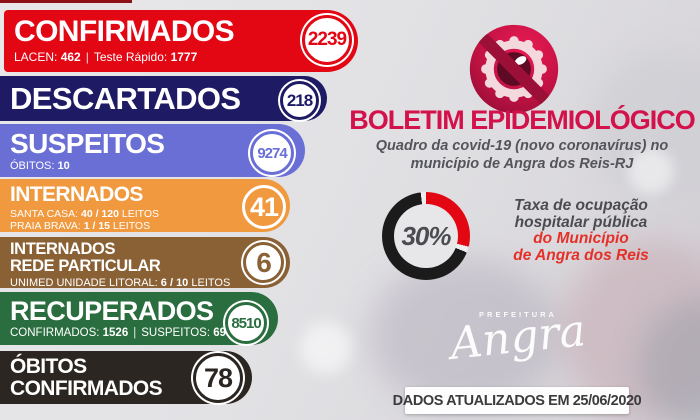 This screenshot has height=420, width=700. I want to click on stat-badge-suspeitos: 9274, so click(272, 153).